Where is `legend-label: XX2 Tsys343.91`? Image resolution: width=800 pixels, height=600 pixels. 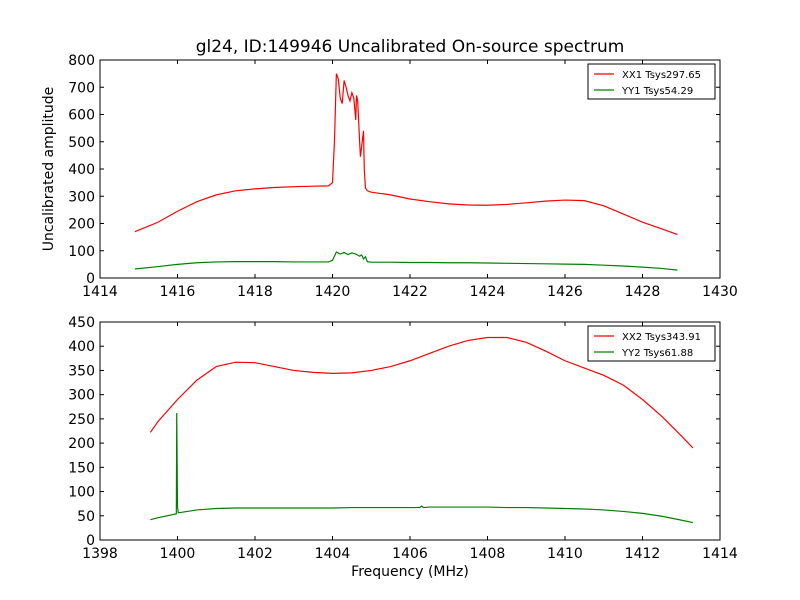 legend-label: XX2 Tsys343.91 is located at coordinates (661, 337).